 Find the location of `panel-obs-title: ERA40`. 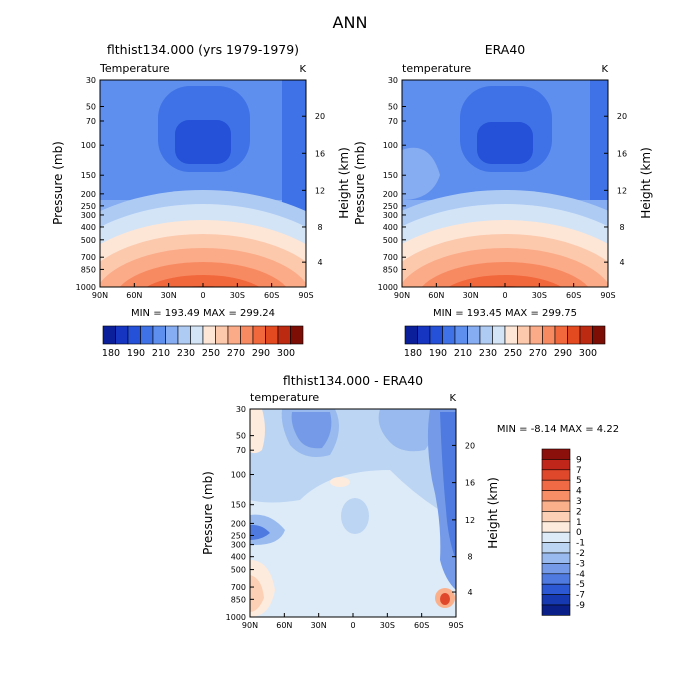

panel-obs-title: ERA40 is located at coordinates (505, 49).